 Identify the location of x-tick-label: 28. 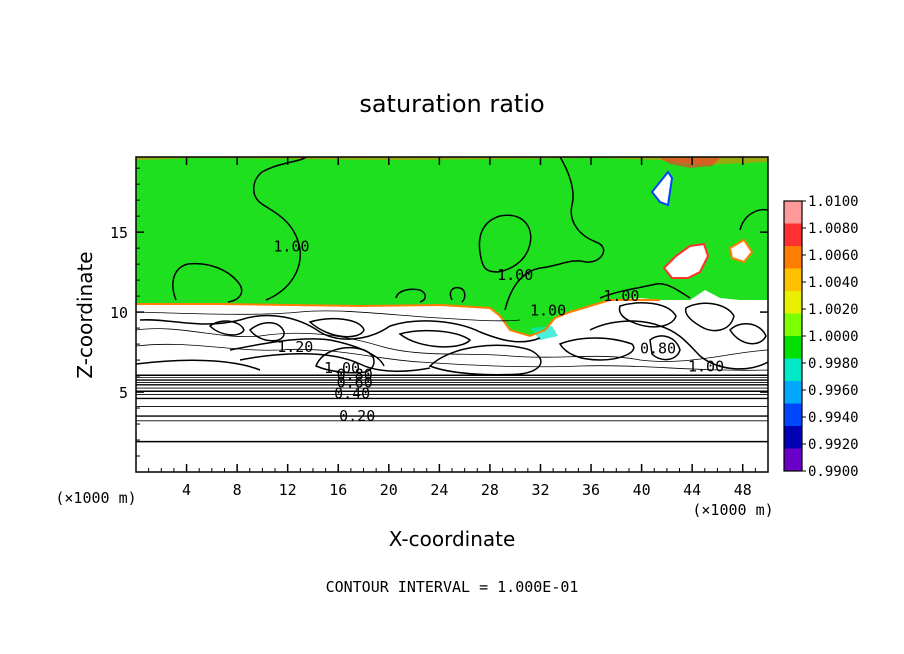
(490, 490).